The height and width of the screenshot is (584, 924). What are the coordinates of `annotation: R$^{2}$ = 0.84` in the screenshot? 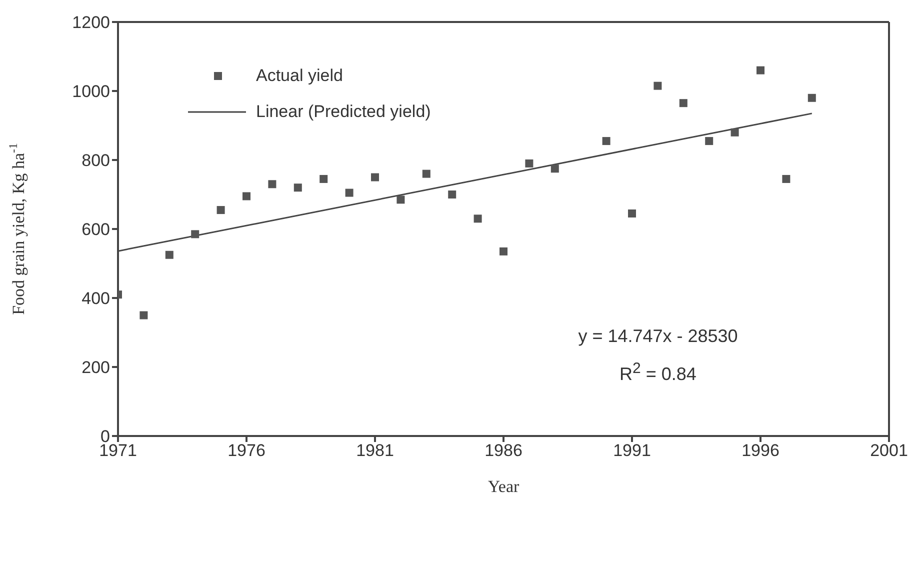 It's located at (658, 372).